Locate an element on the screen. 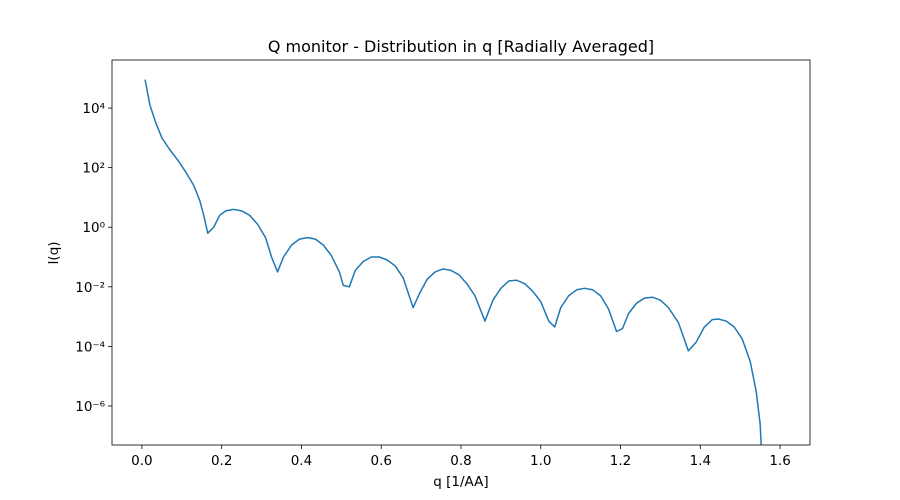 Image resolution: width=900 pixels, height=500 pixels. y-tick-label: 10² is located at coordinates (93, 169).